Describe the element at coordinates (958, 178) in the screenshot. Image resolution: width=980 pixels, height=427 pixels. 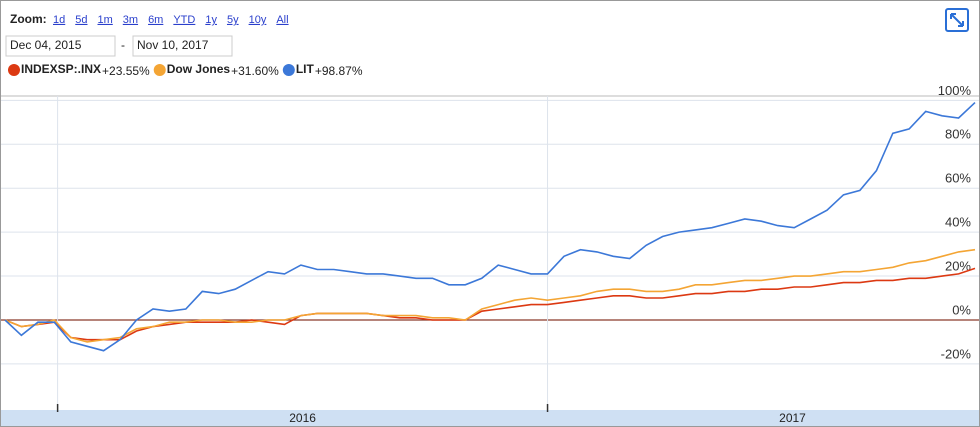
I see `y-tick-label: 60%` at that location.